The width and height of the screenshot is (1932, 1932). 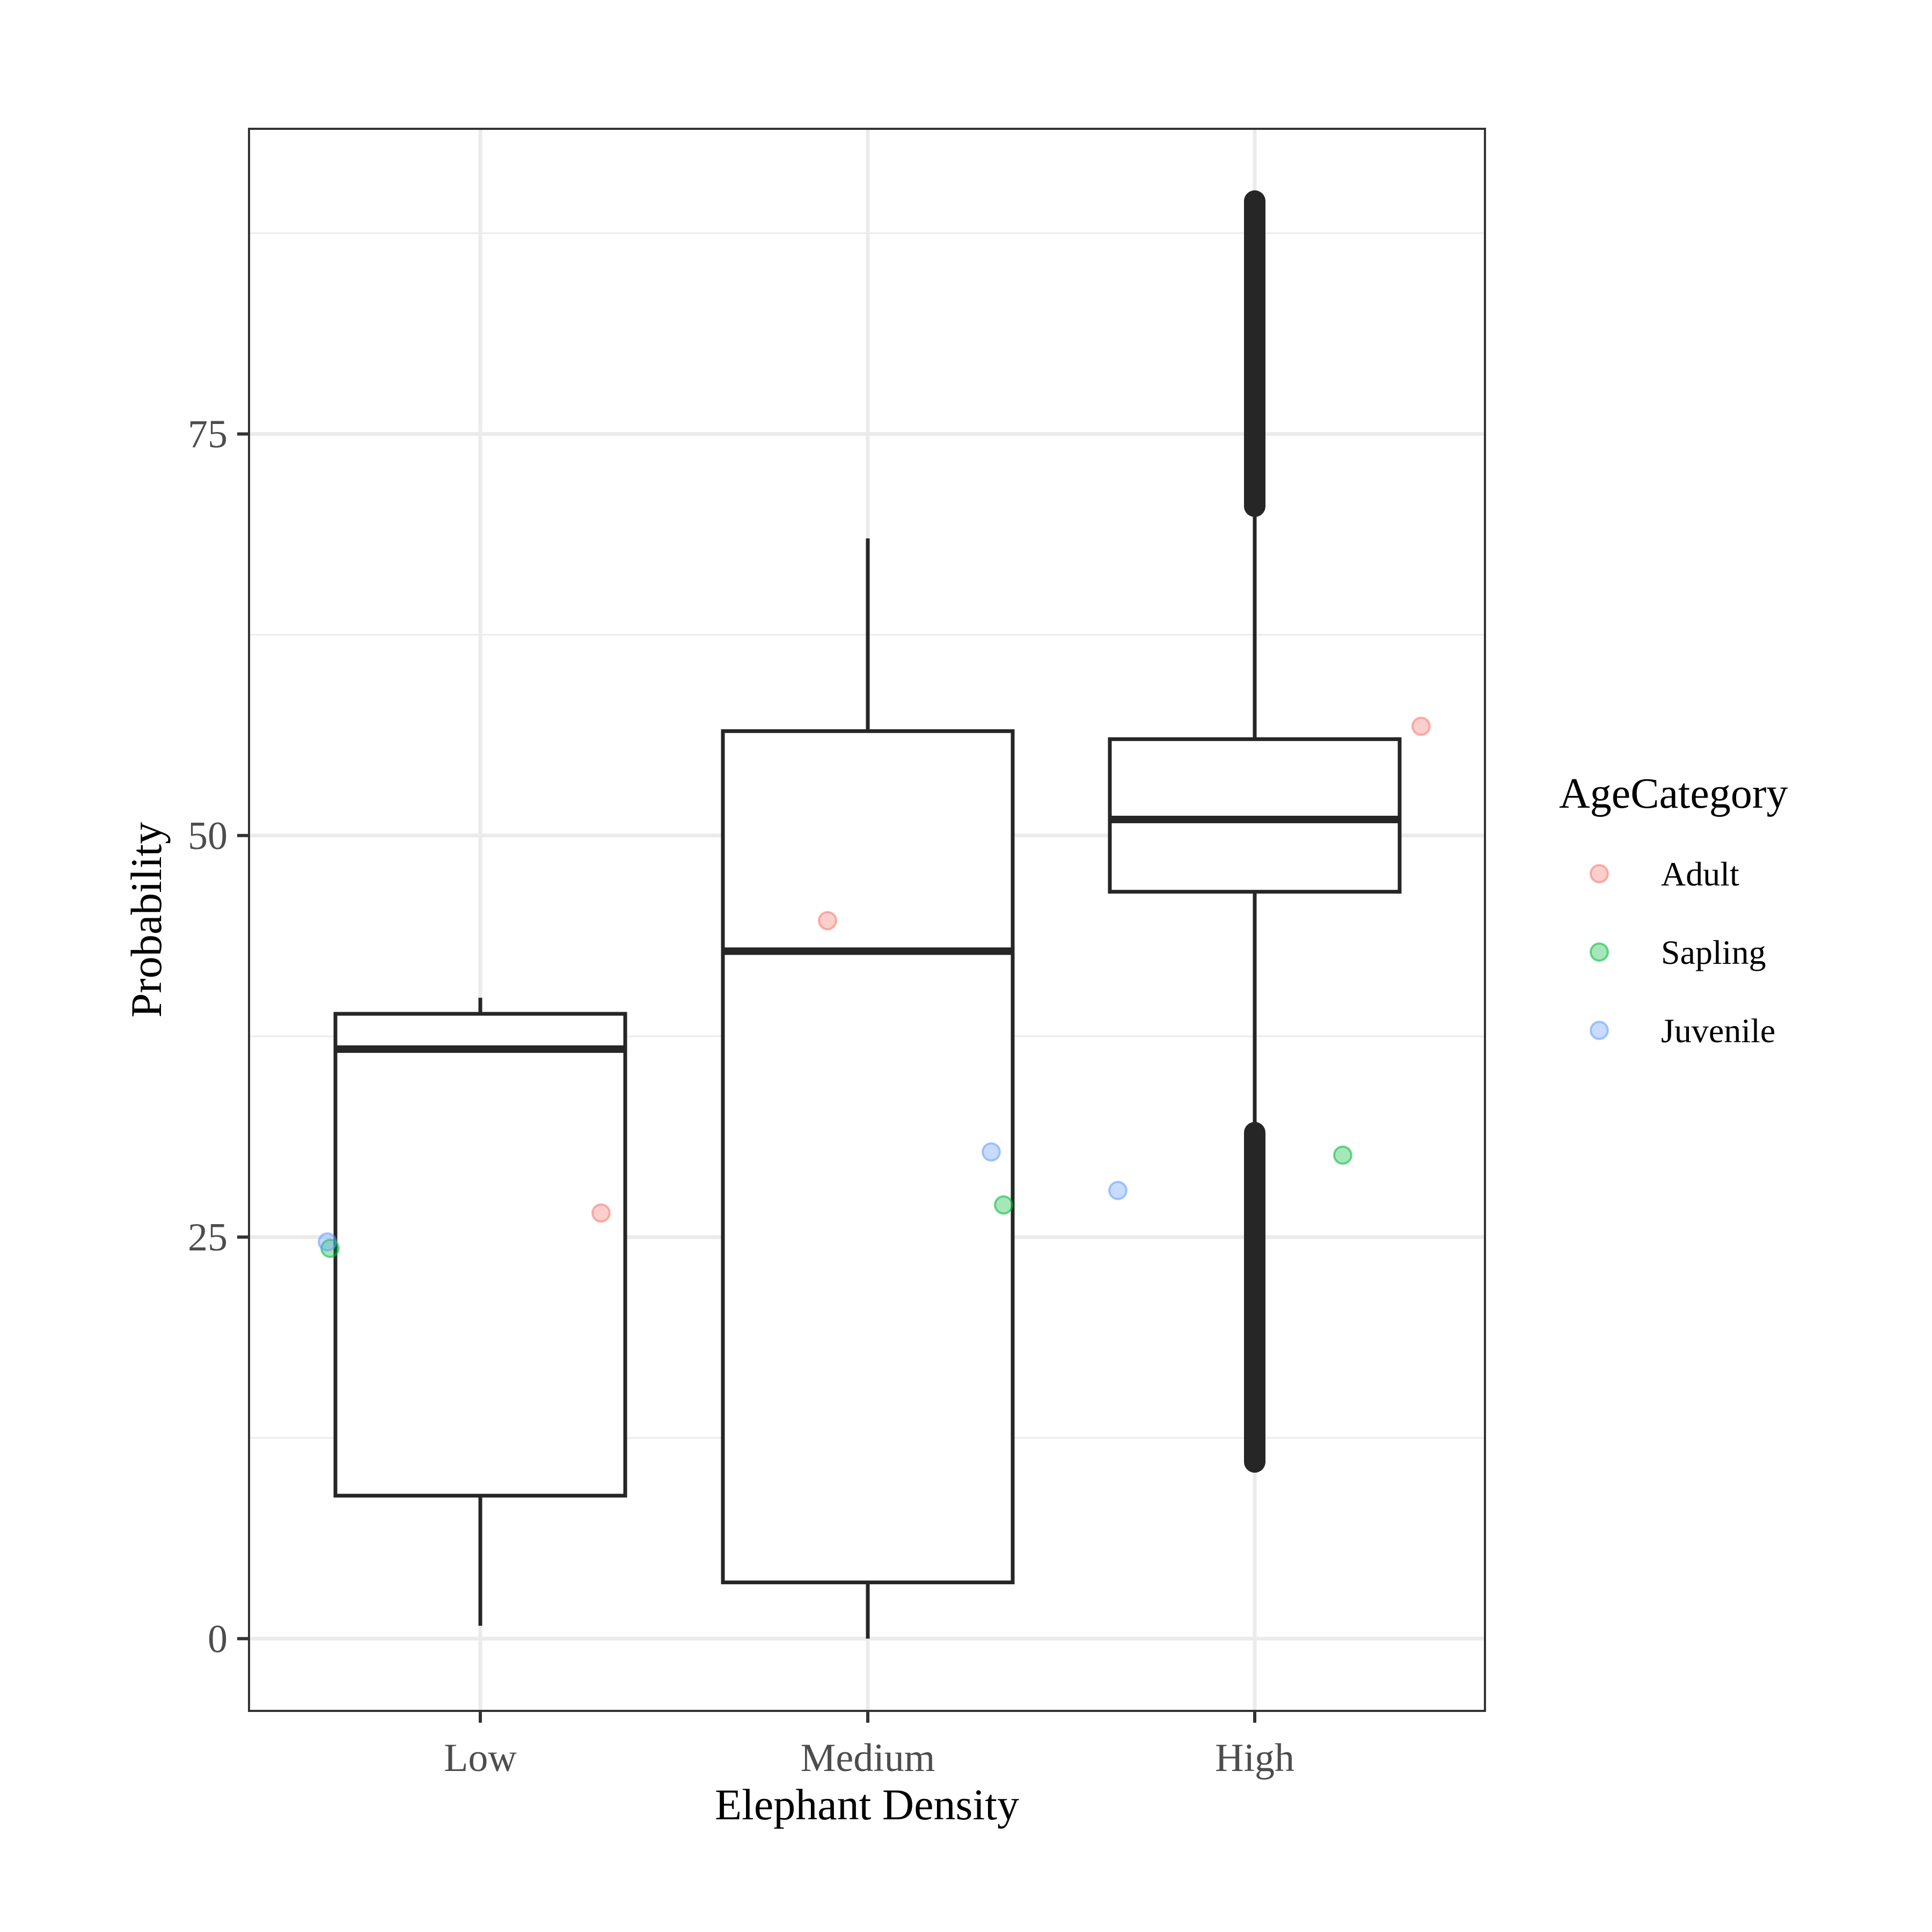 I want to click on x-tick-label: Low, so click(x=480, y=1758).